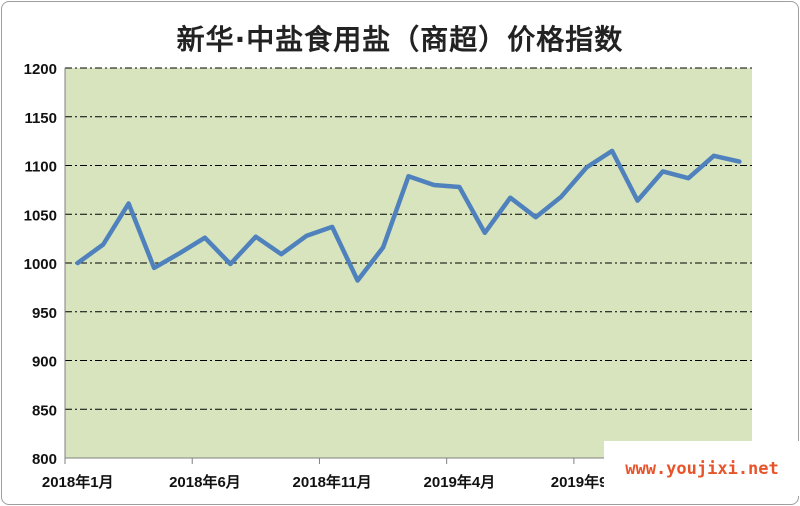  I want to click on x-tick-label: 2018年11月, so click(332, 482).